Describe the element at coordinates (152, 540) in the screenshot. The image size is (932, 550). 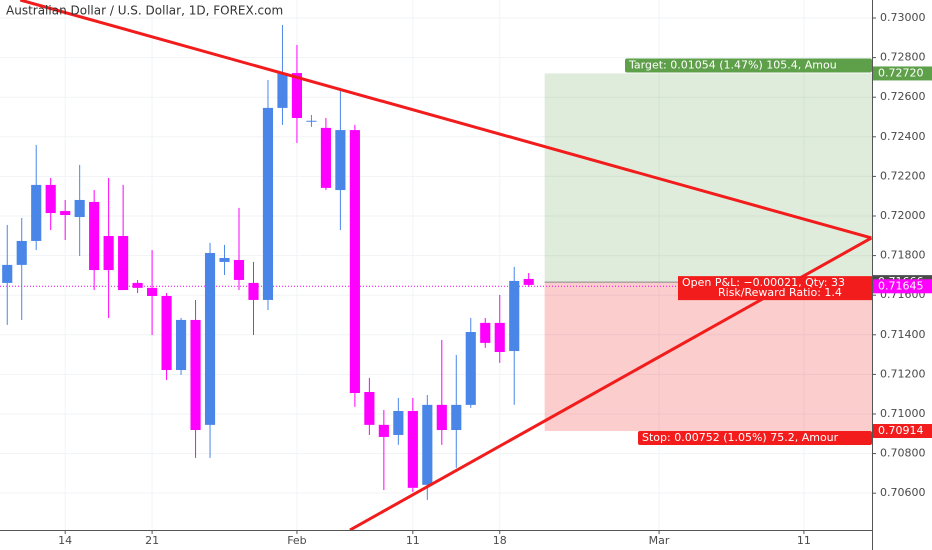
I see `x-tick-label: 21` at that location.